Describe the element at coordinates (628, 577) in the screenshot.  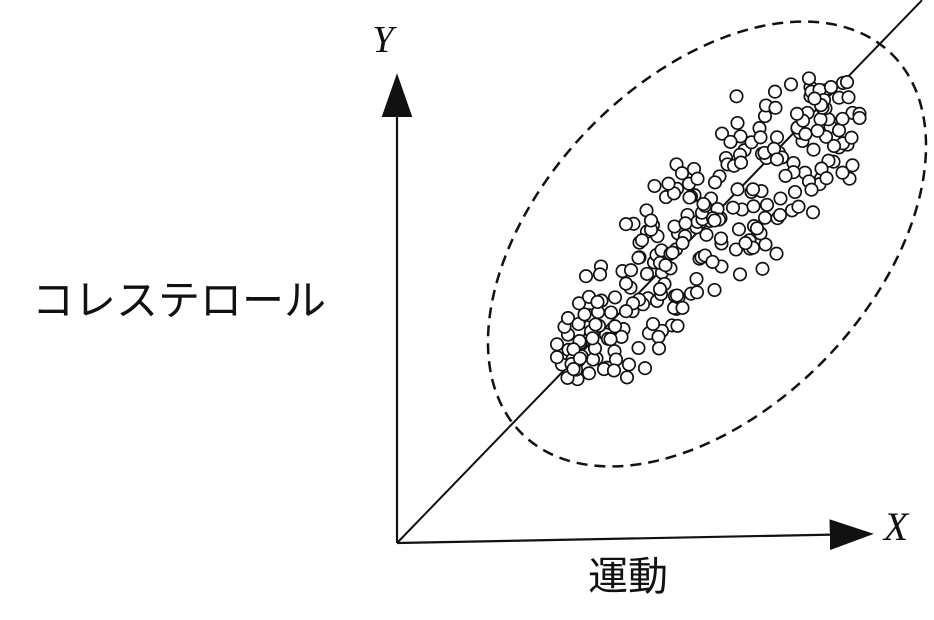
I see `x-axis-title: 運動` at that location.